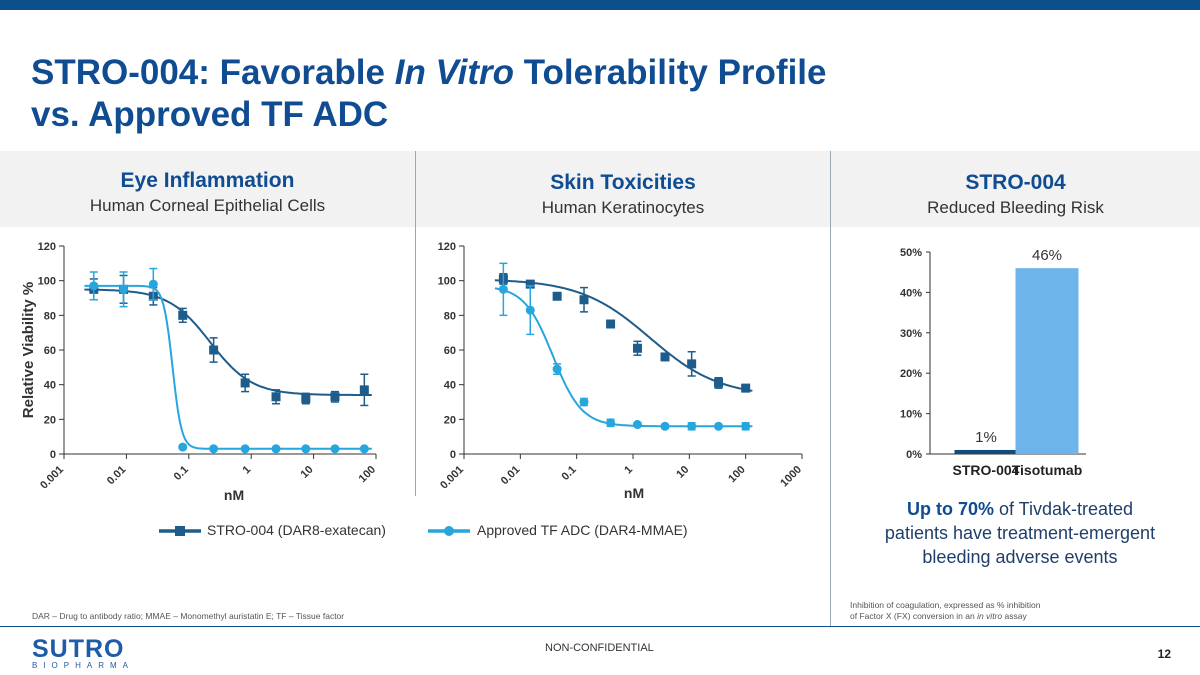 The height and width of the screenshot is (675, 1200). Describe the element at coordinates (83, 654) in the screenshot. I see `sutro-logo: SUTRO BIOPHARMA` at that location.